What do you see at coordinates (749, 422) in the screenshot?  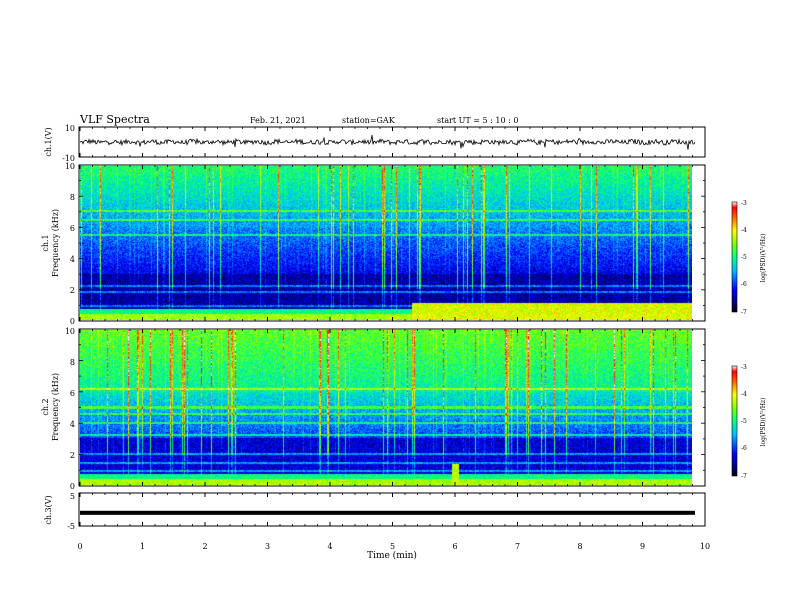 I see `ch2-colorbar: -3 -4 -5 -6 -7 log(PSD)(V²/Hz)` at bounding box center [749, 422].